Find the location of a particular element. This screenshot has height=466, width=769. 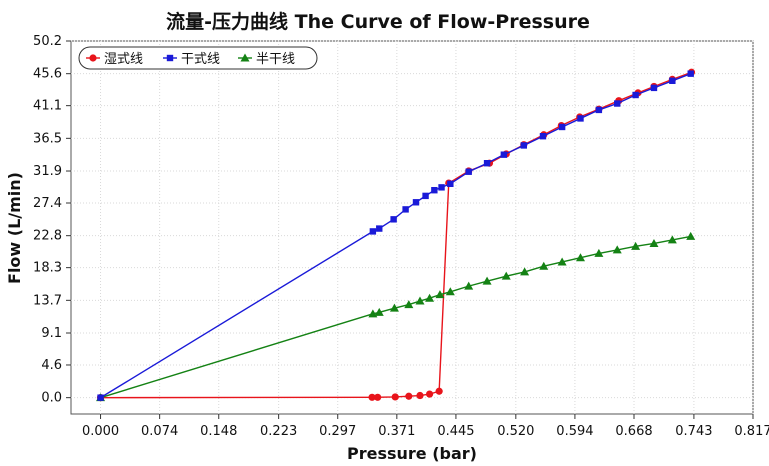

legend-label: 干式线 is located at coordinates (200, 59).